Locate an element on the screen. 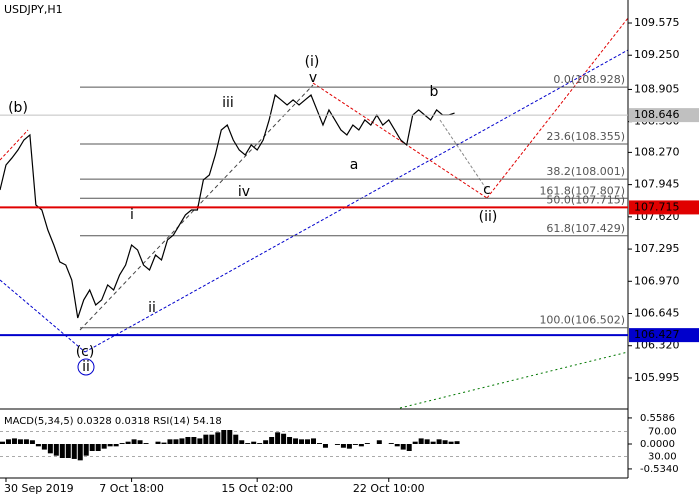 The height and width of the screenshot is (500, 700). y-tick-label: 106.970 is located at coordinates (657, 280).